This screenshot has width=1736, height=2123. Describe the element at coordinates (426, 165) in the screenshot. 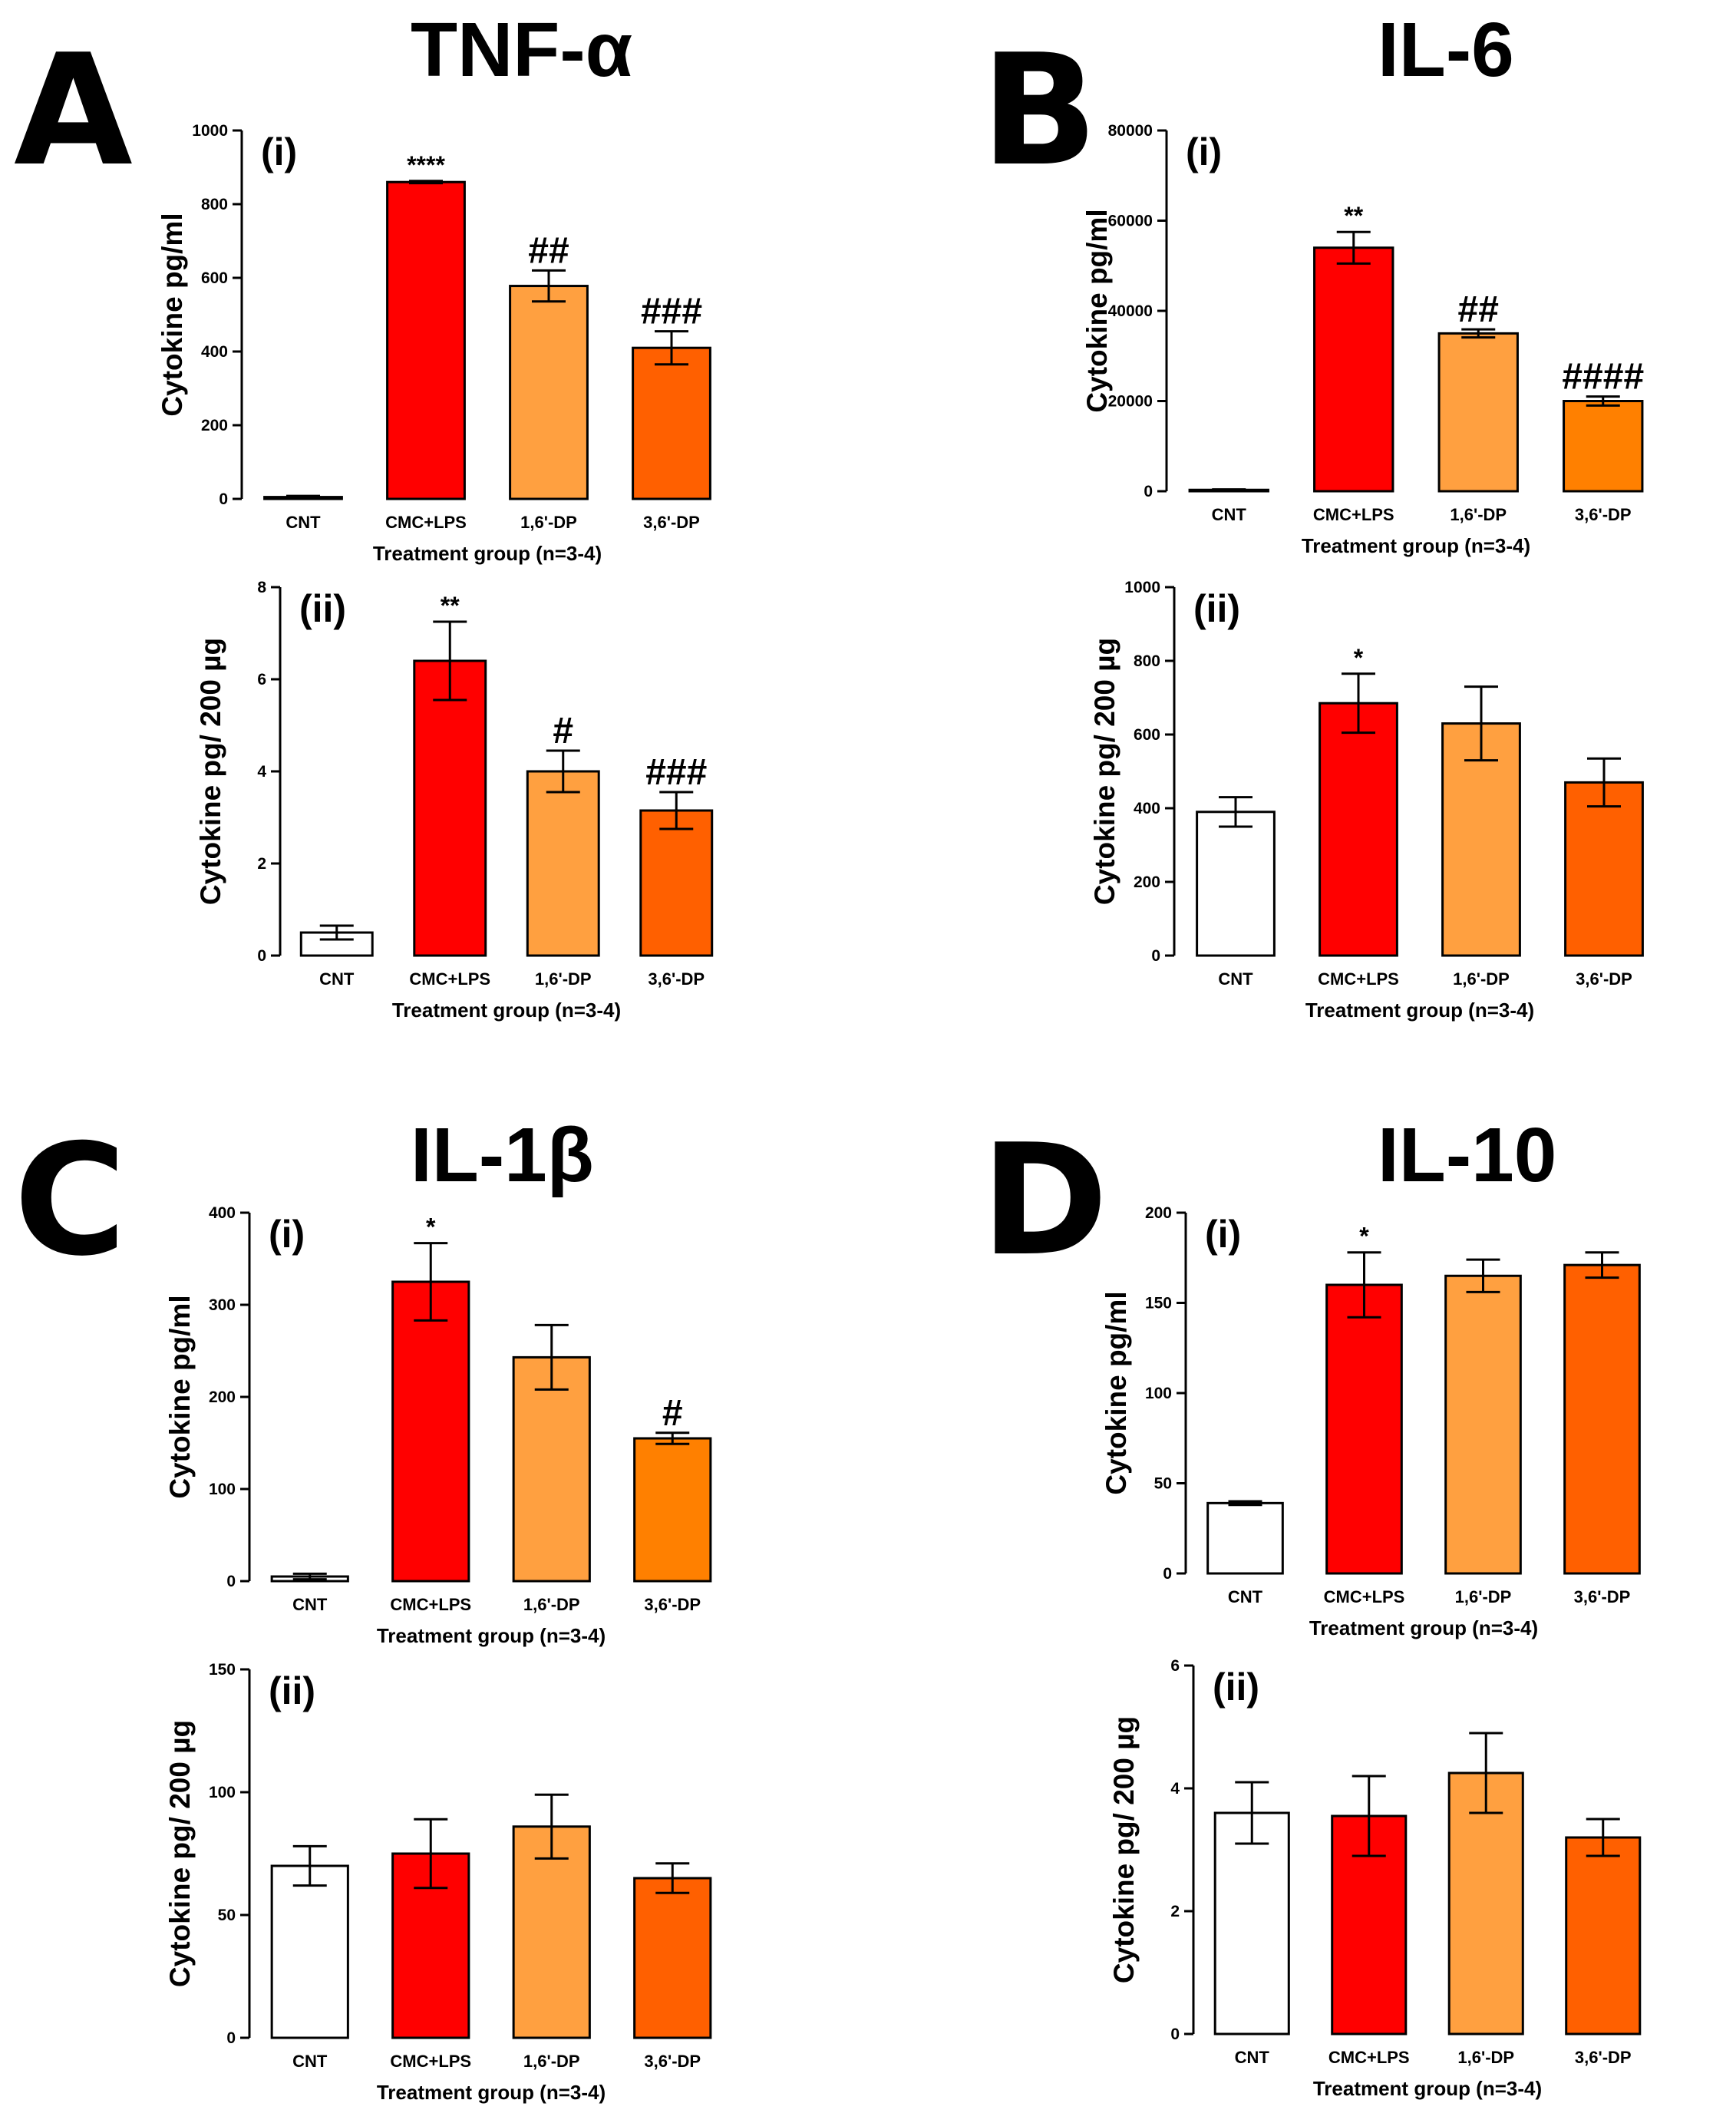

I see `significance-label: ****` at that location.